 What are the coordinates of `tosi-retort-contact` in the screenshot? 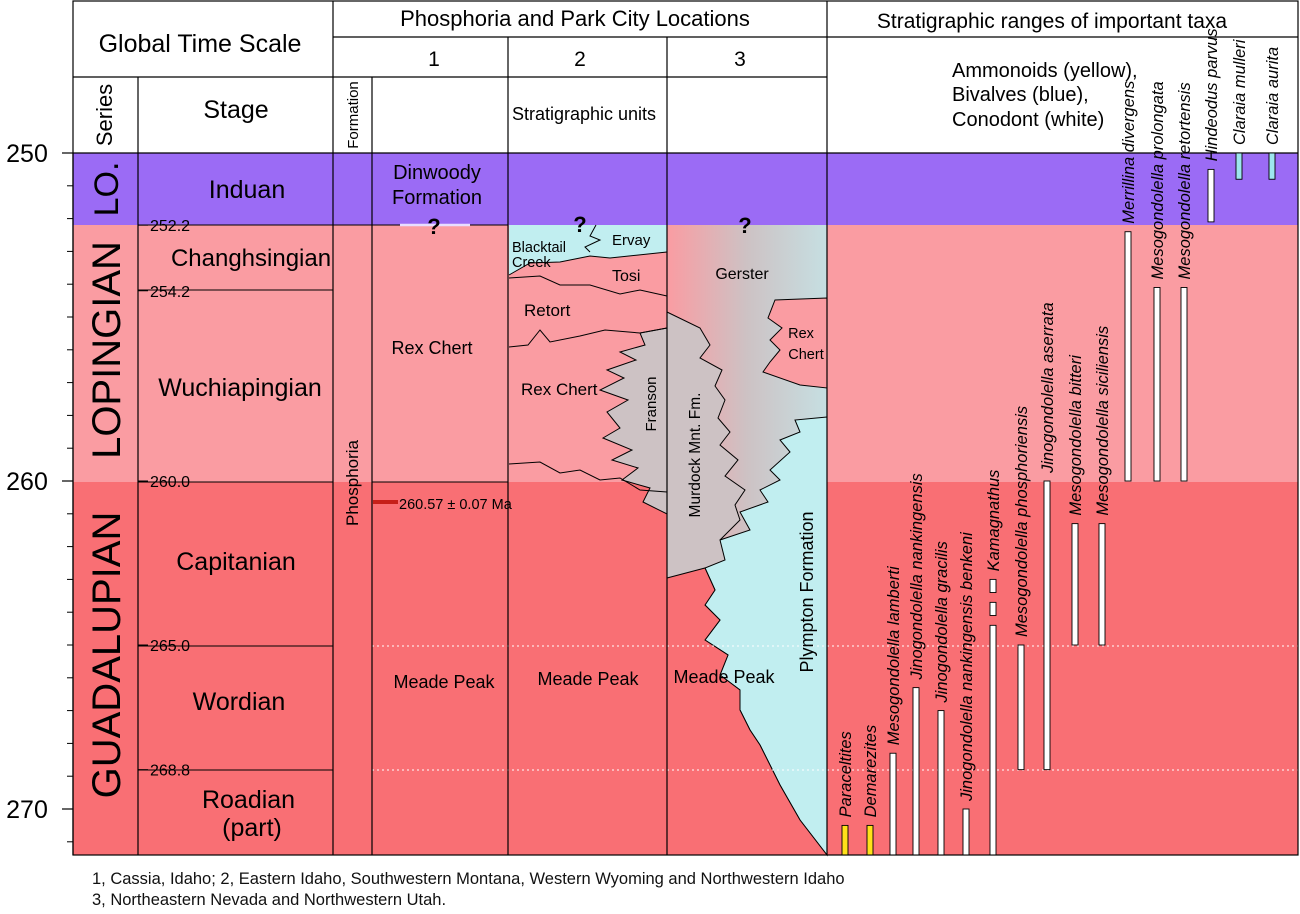 It's located at (588, 286).